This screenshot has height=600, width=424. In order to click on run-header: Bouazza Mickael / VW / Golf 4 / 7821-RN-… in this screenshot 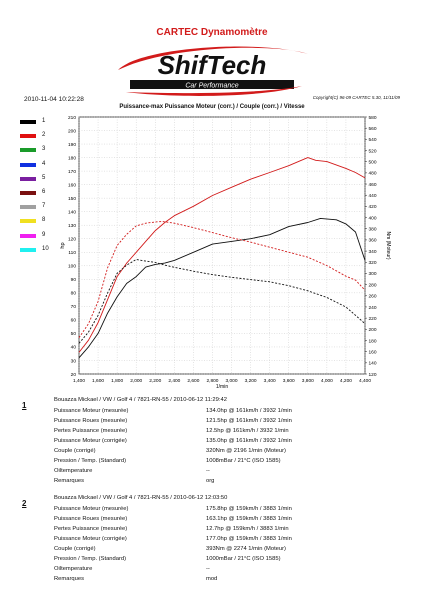, I will do `click(140, 400)`.